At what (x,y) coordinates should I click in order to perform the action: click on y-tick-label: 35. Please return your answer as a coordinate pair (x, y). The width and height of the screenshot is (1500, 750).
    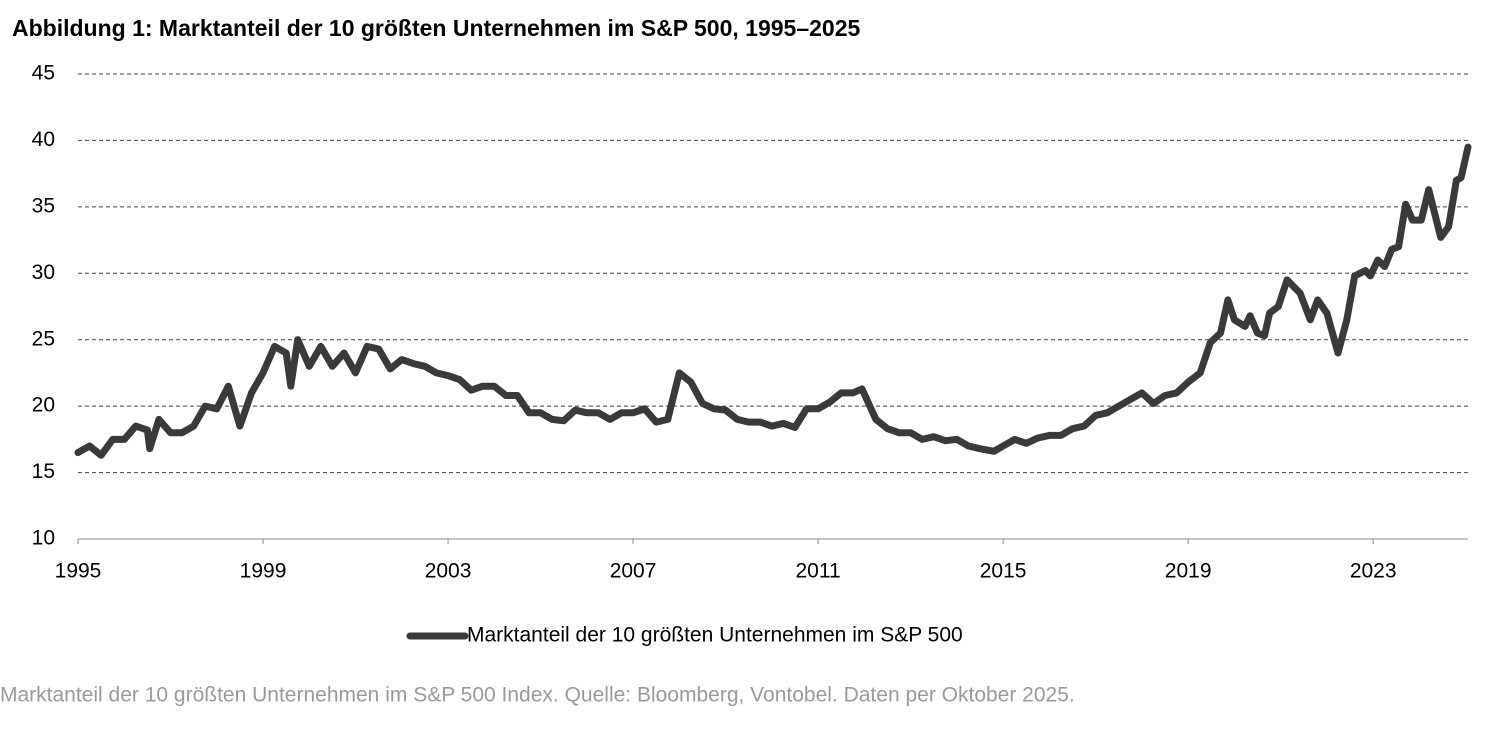
    Looking at the image, I should click on (43, 205).